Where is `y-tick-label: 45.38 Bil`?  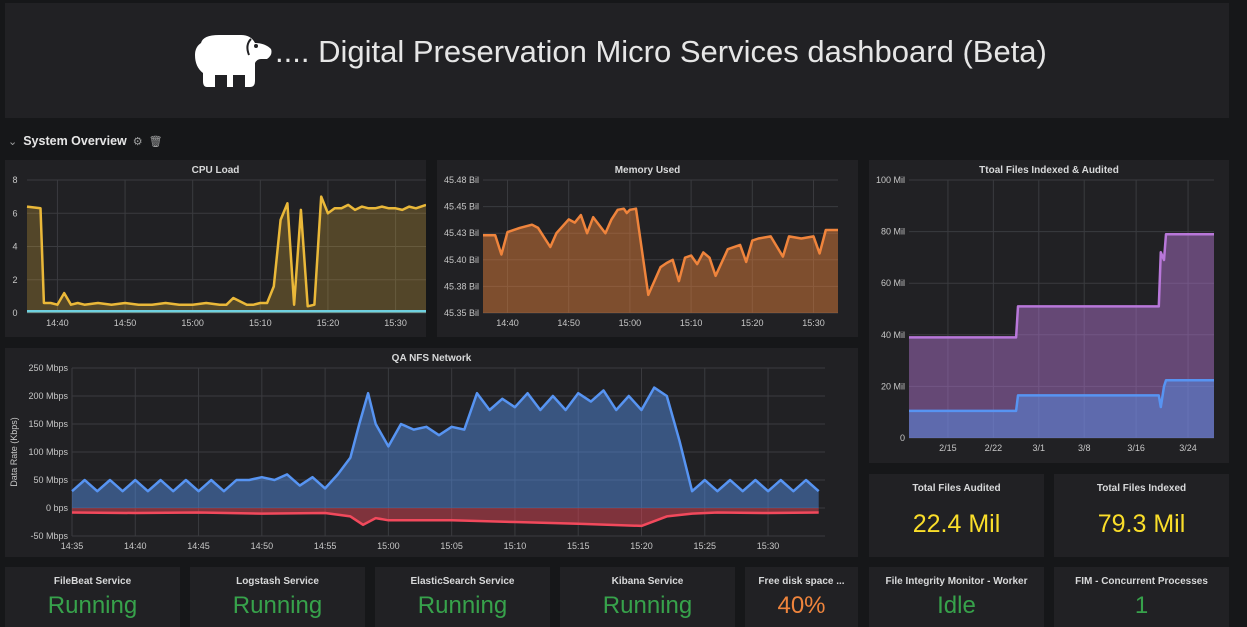
y-tick-label: 45.38 Bil is located at coordinates (461, 286).